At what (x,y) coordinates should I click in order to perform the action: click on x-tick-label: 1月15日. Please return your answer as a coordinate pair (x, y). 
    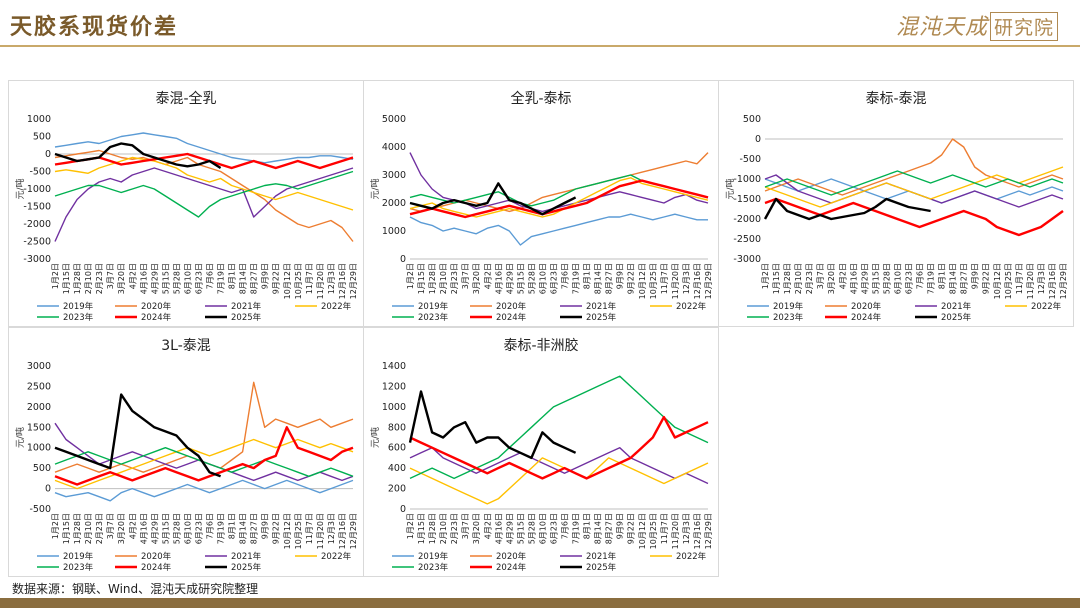
    Looking at the image, I should click on (421, 528).